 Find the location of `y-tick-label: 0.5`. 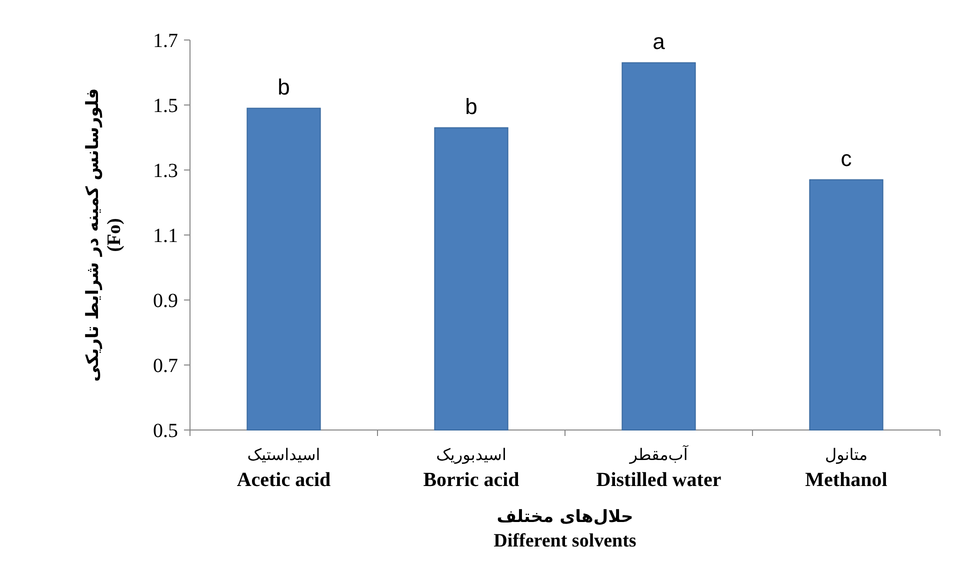

y-tick-label: 0.5 is located at coordinates (165, 431).